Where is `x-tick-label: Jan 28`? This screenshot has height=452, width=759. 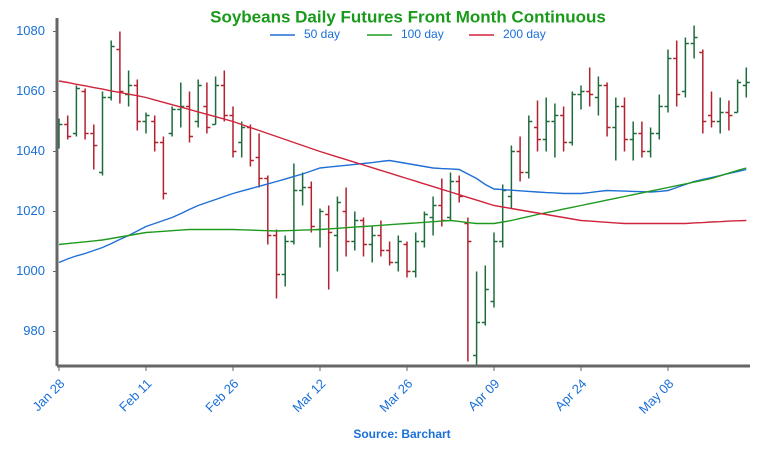
x-tick-label: Jan 28 is located at coordinates (48, 395).